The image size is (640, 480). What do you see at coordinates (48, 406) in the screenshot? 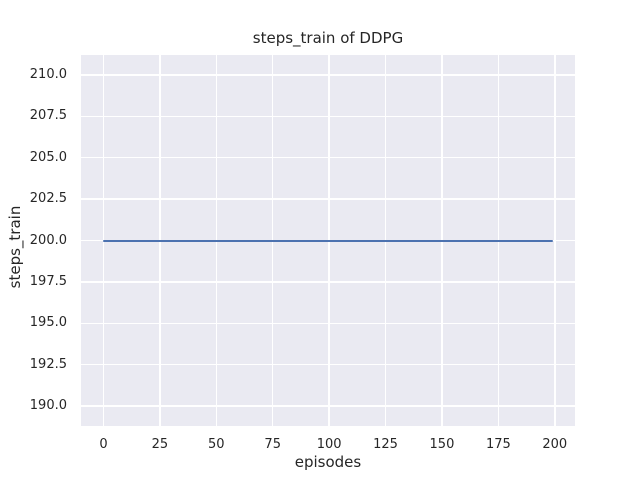
I see `y-tick-label: 190.0` at bounding box center [48, 406].